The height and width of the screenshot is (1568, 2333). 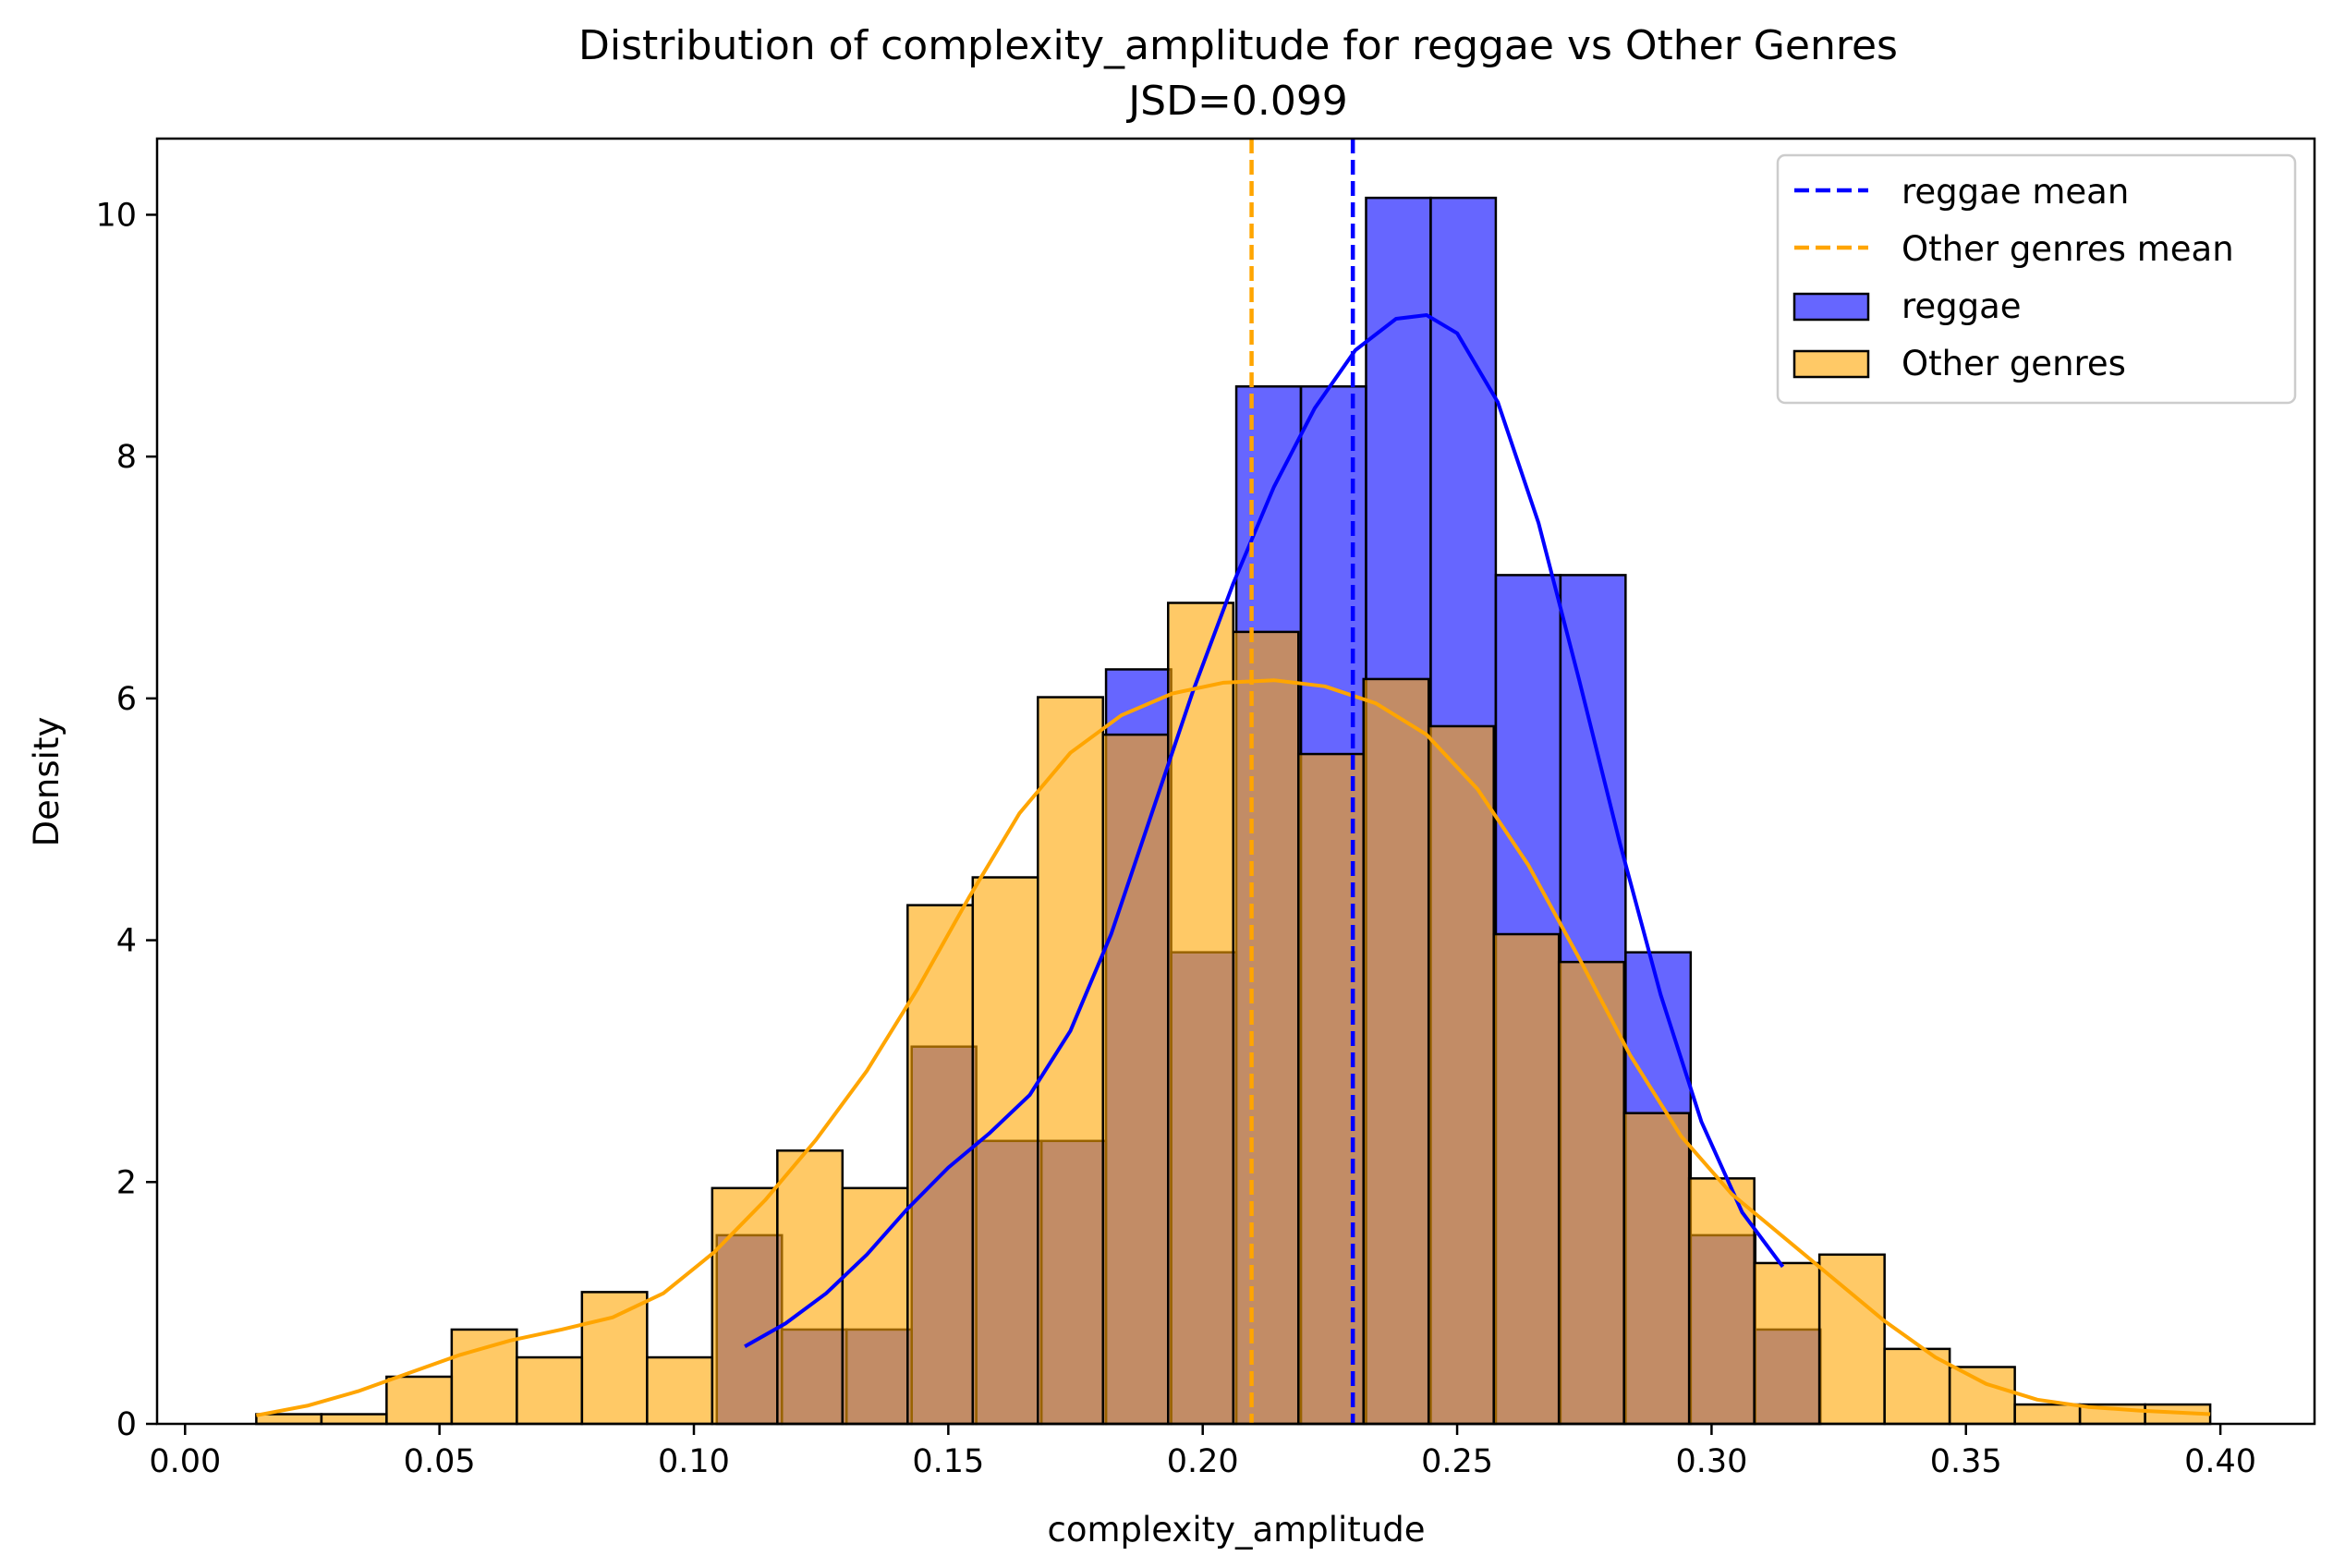 What do you see at coordinates (126, 457) in the screenshot?
I see `y-tick-label-4: 8` at bounding box center [126, 457].